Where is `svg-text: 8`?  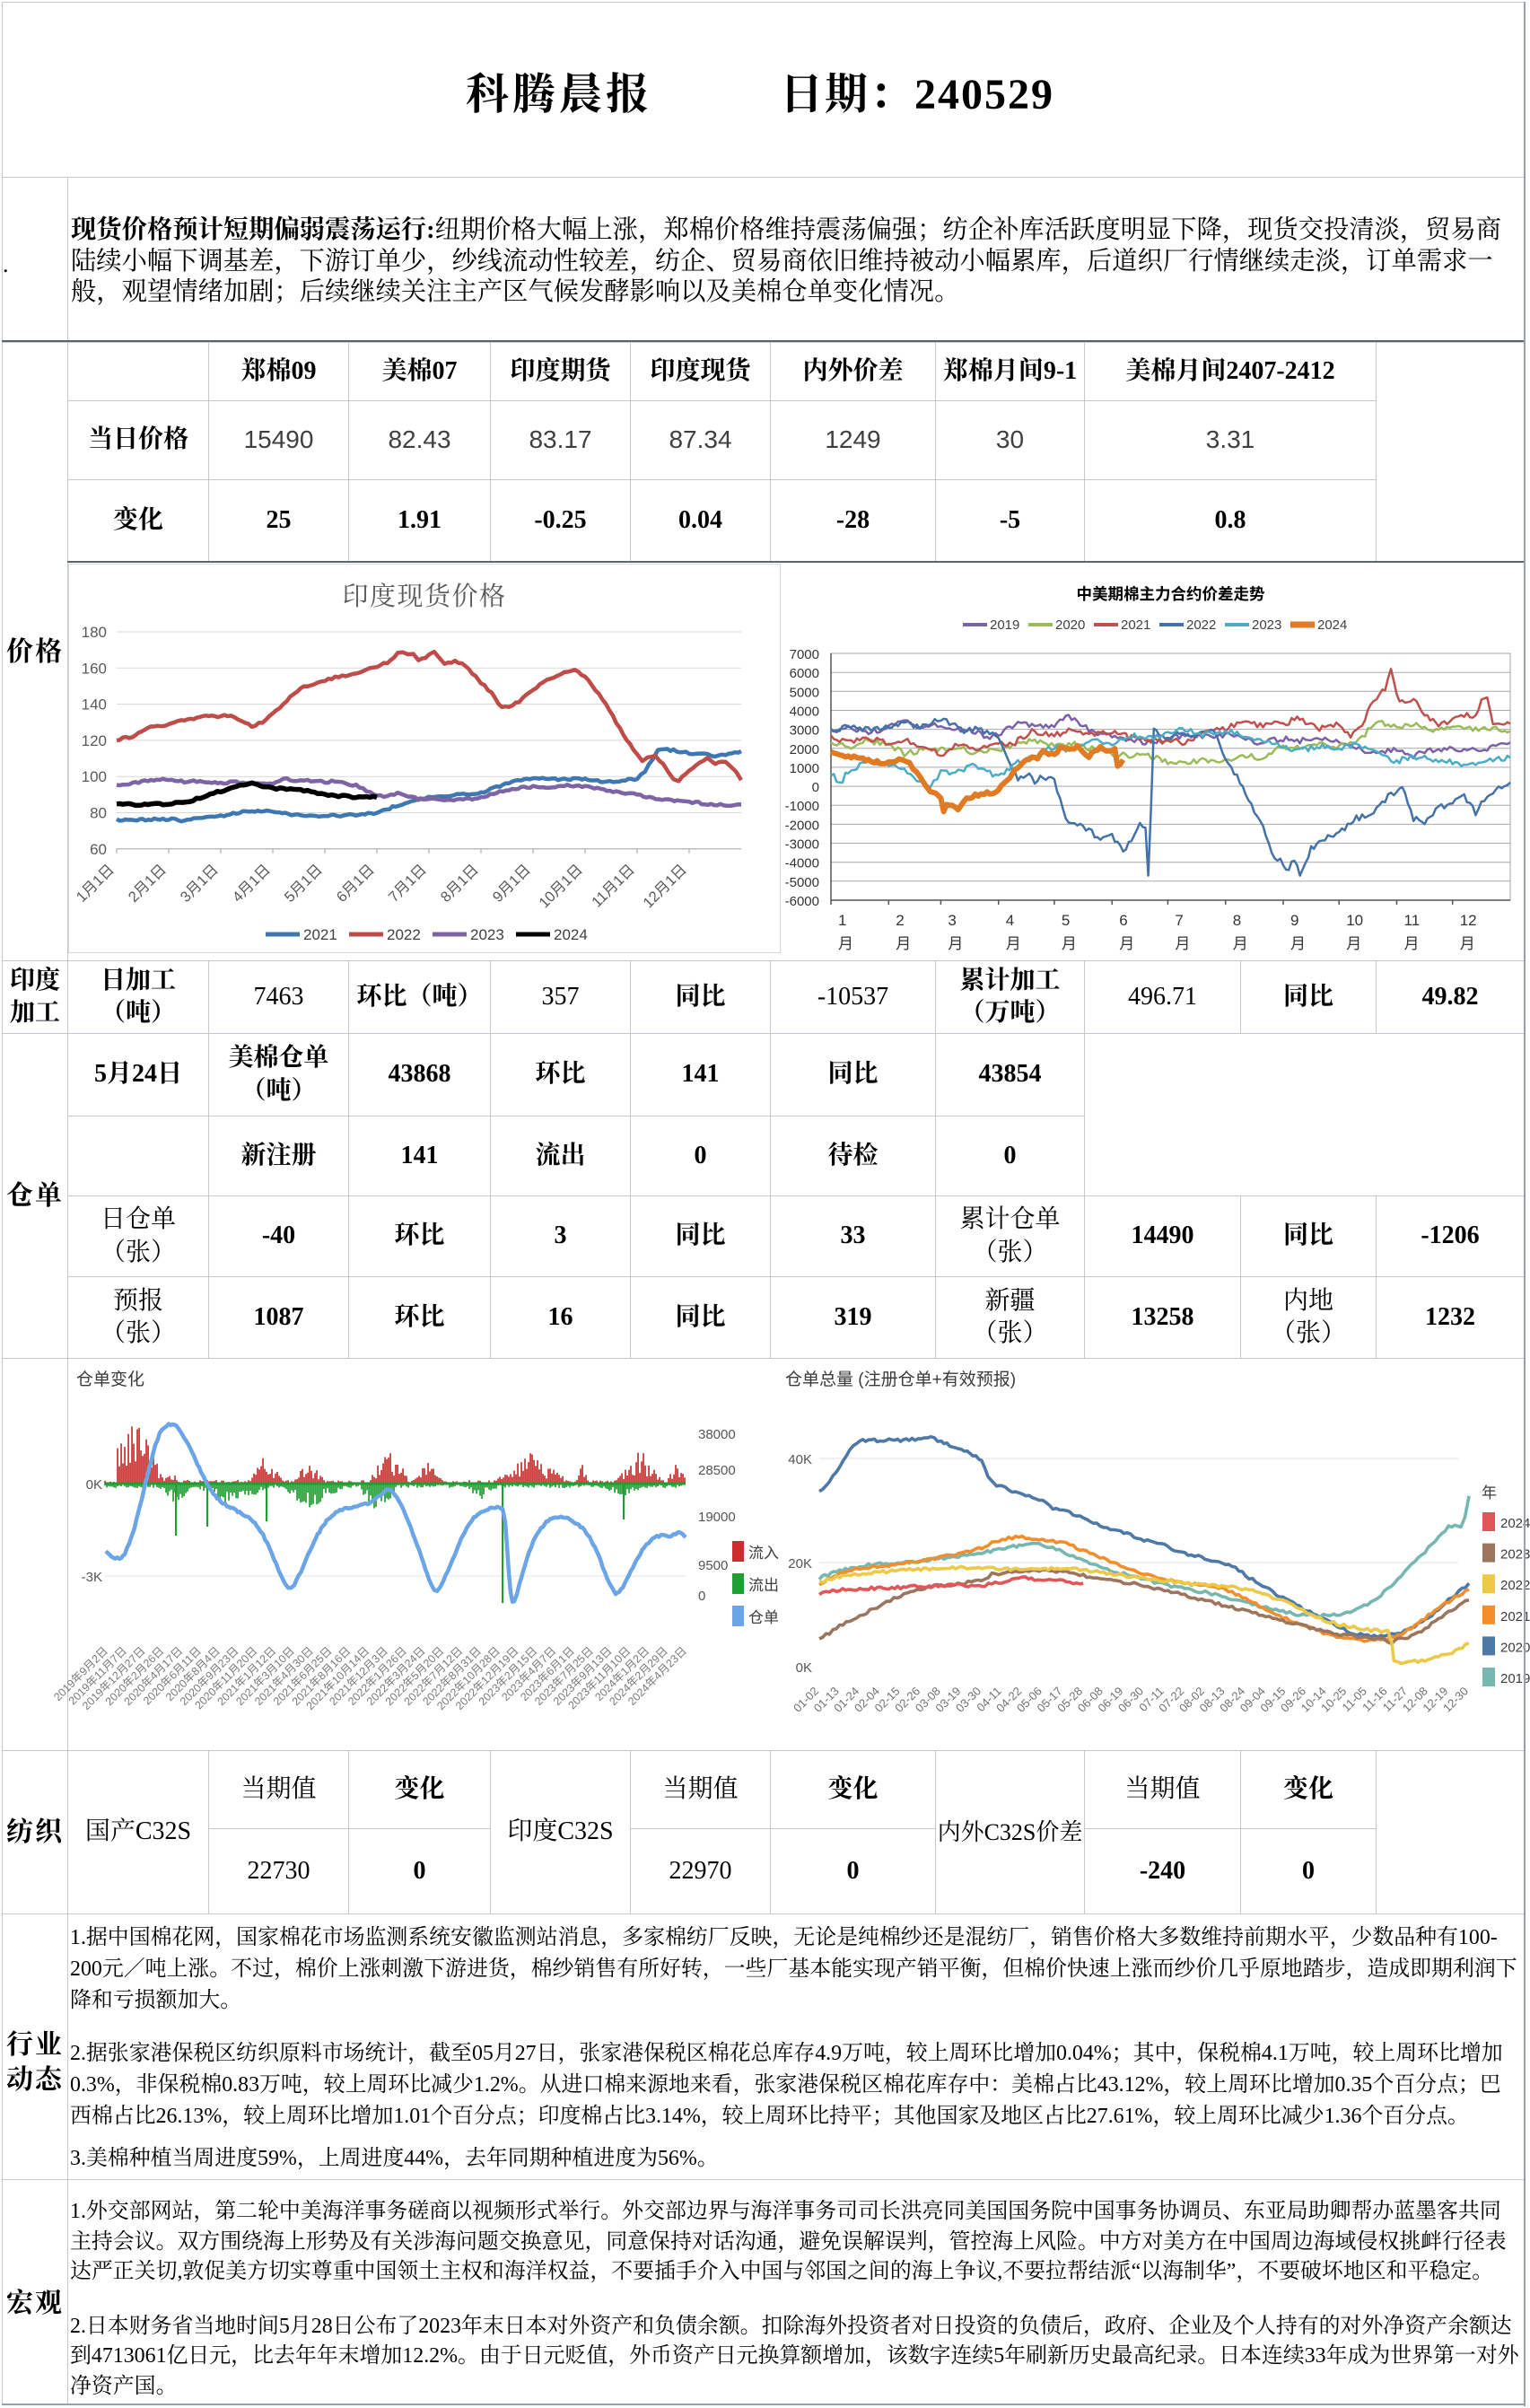 svg-text: 8 is located at coordinates (1237, 920).